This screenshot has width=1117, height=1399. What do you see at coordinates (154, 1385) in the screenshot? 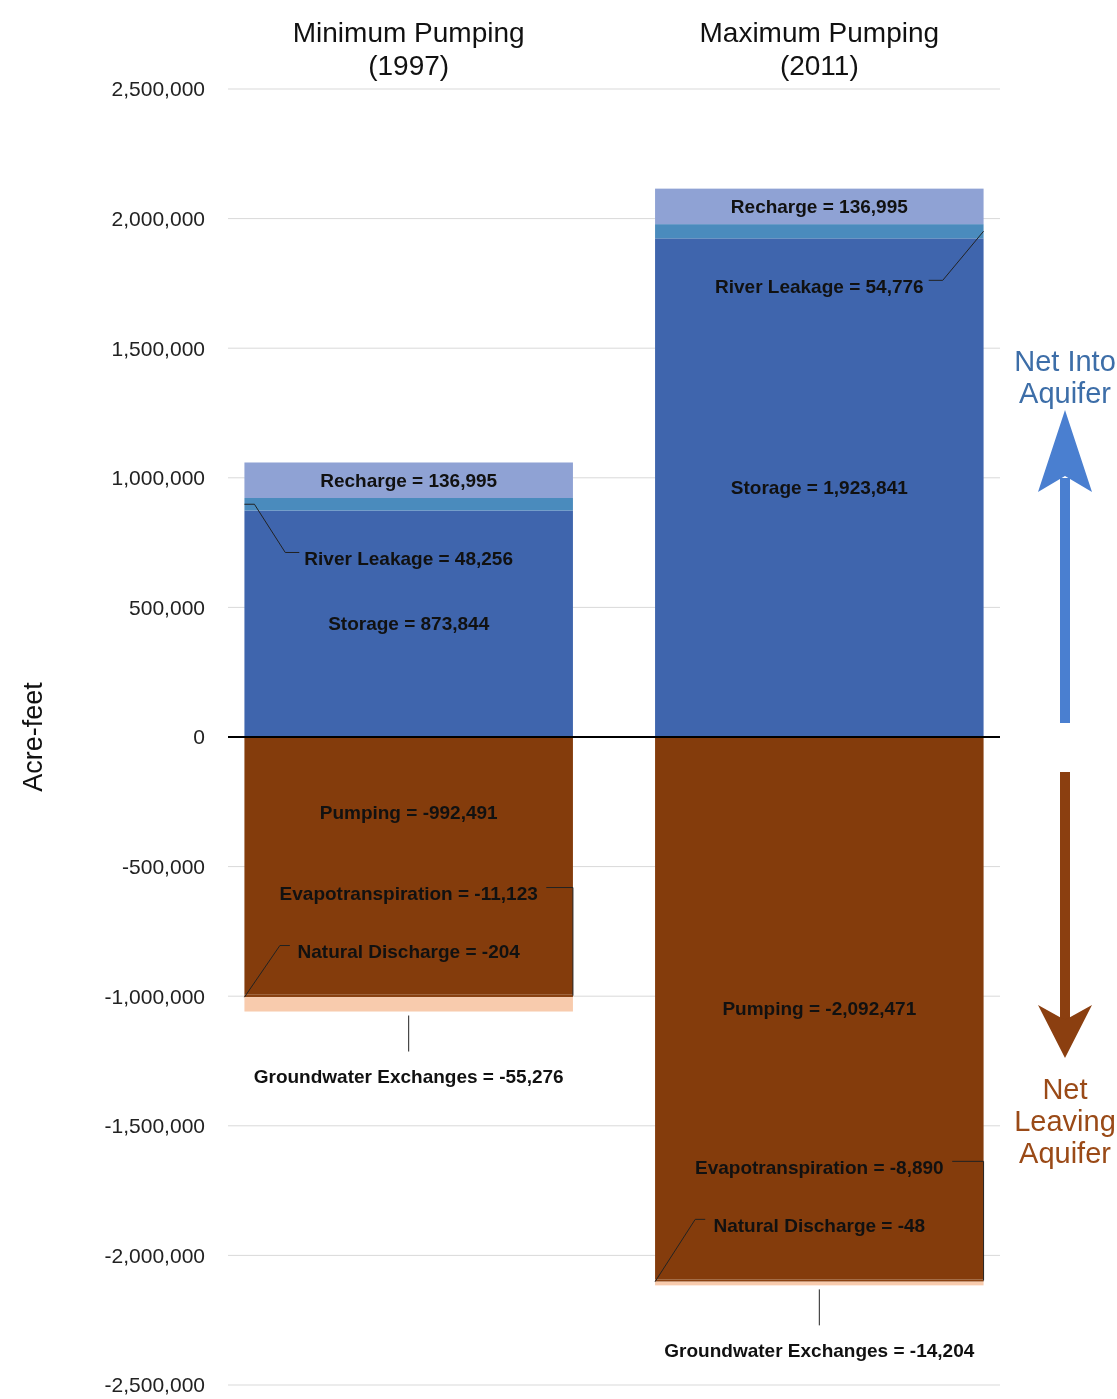
I see `y-tick-label: -2,500,000` at bounding box center [154, 1385].